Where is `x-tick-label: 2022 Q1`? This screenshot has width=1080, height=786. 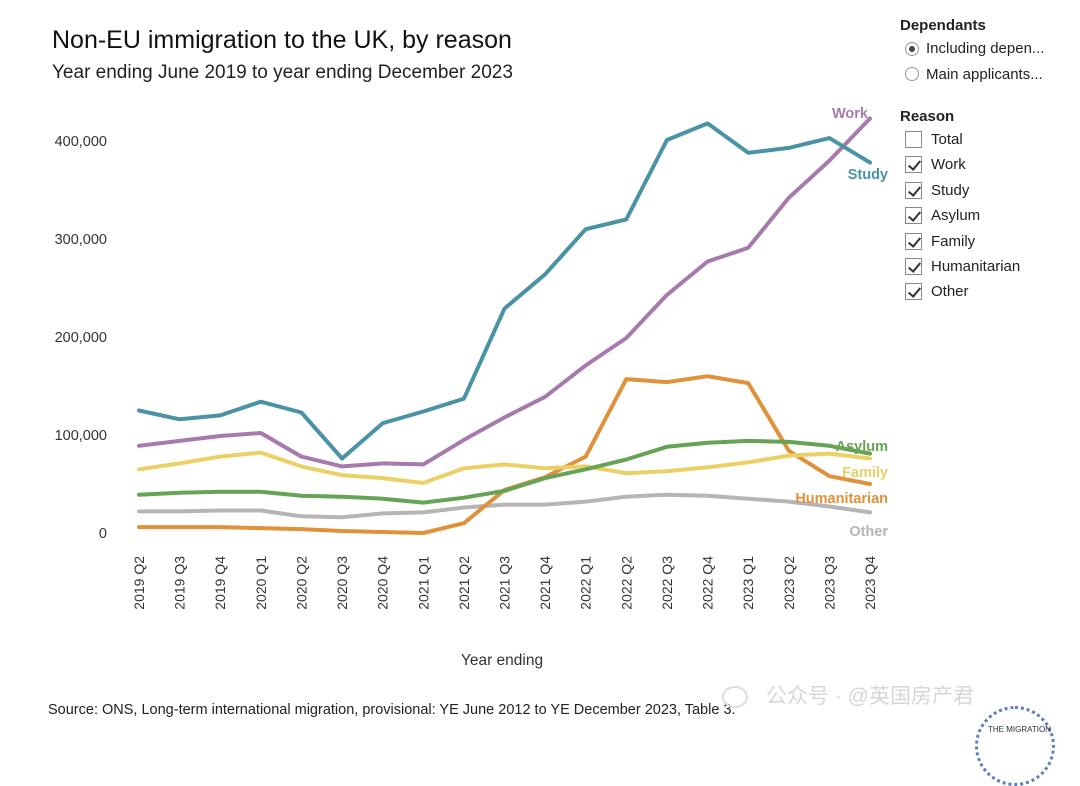 x-tick-label: 2022 Q1 is located at coordinates (586, 583).